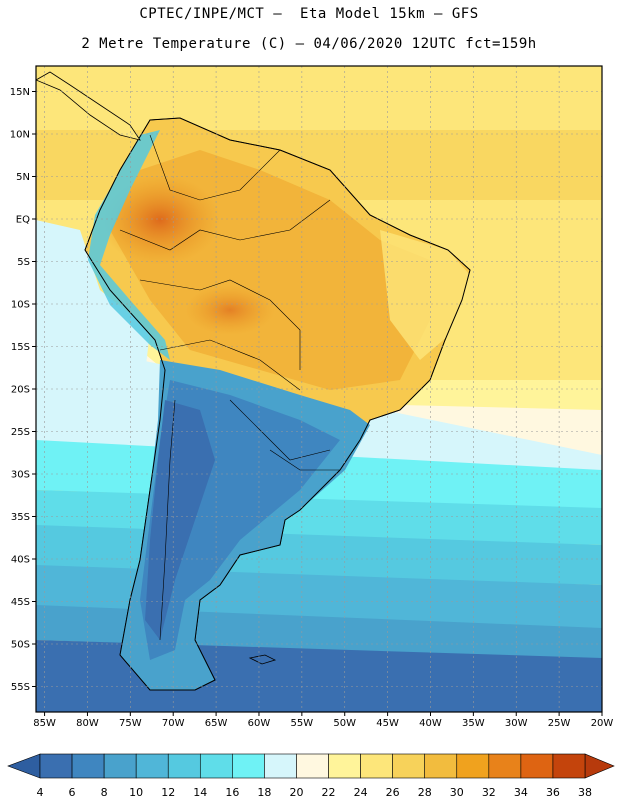 The height and width of the screenshot is (800, 618). I want to click on andes-south-coldest, so click(180, 520).